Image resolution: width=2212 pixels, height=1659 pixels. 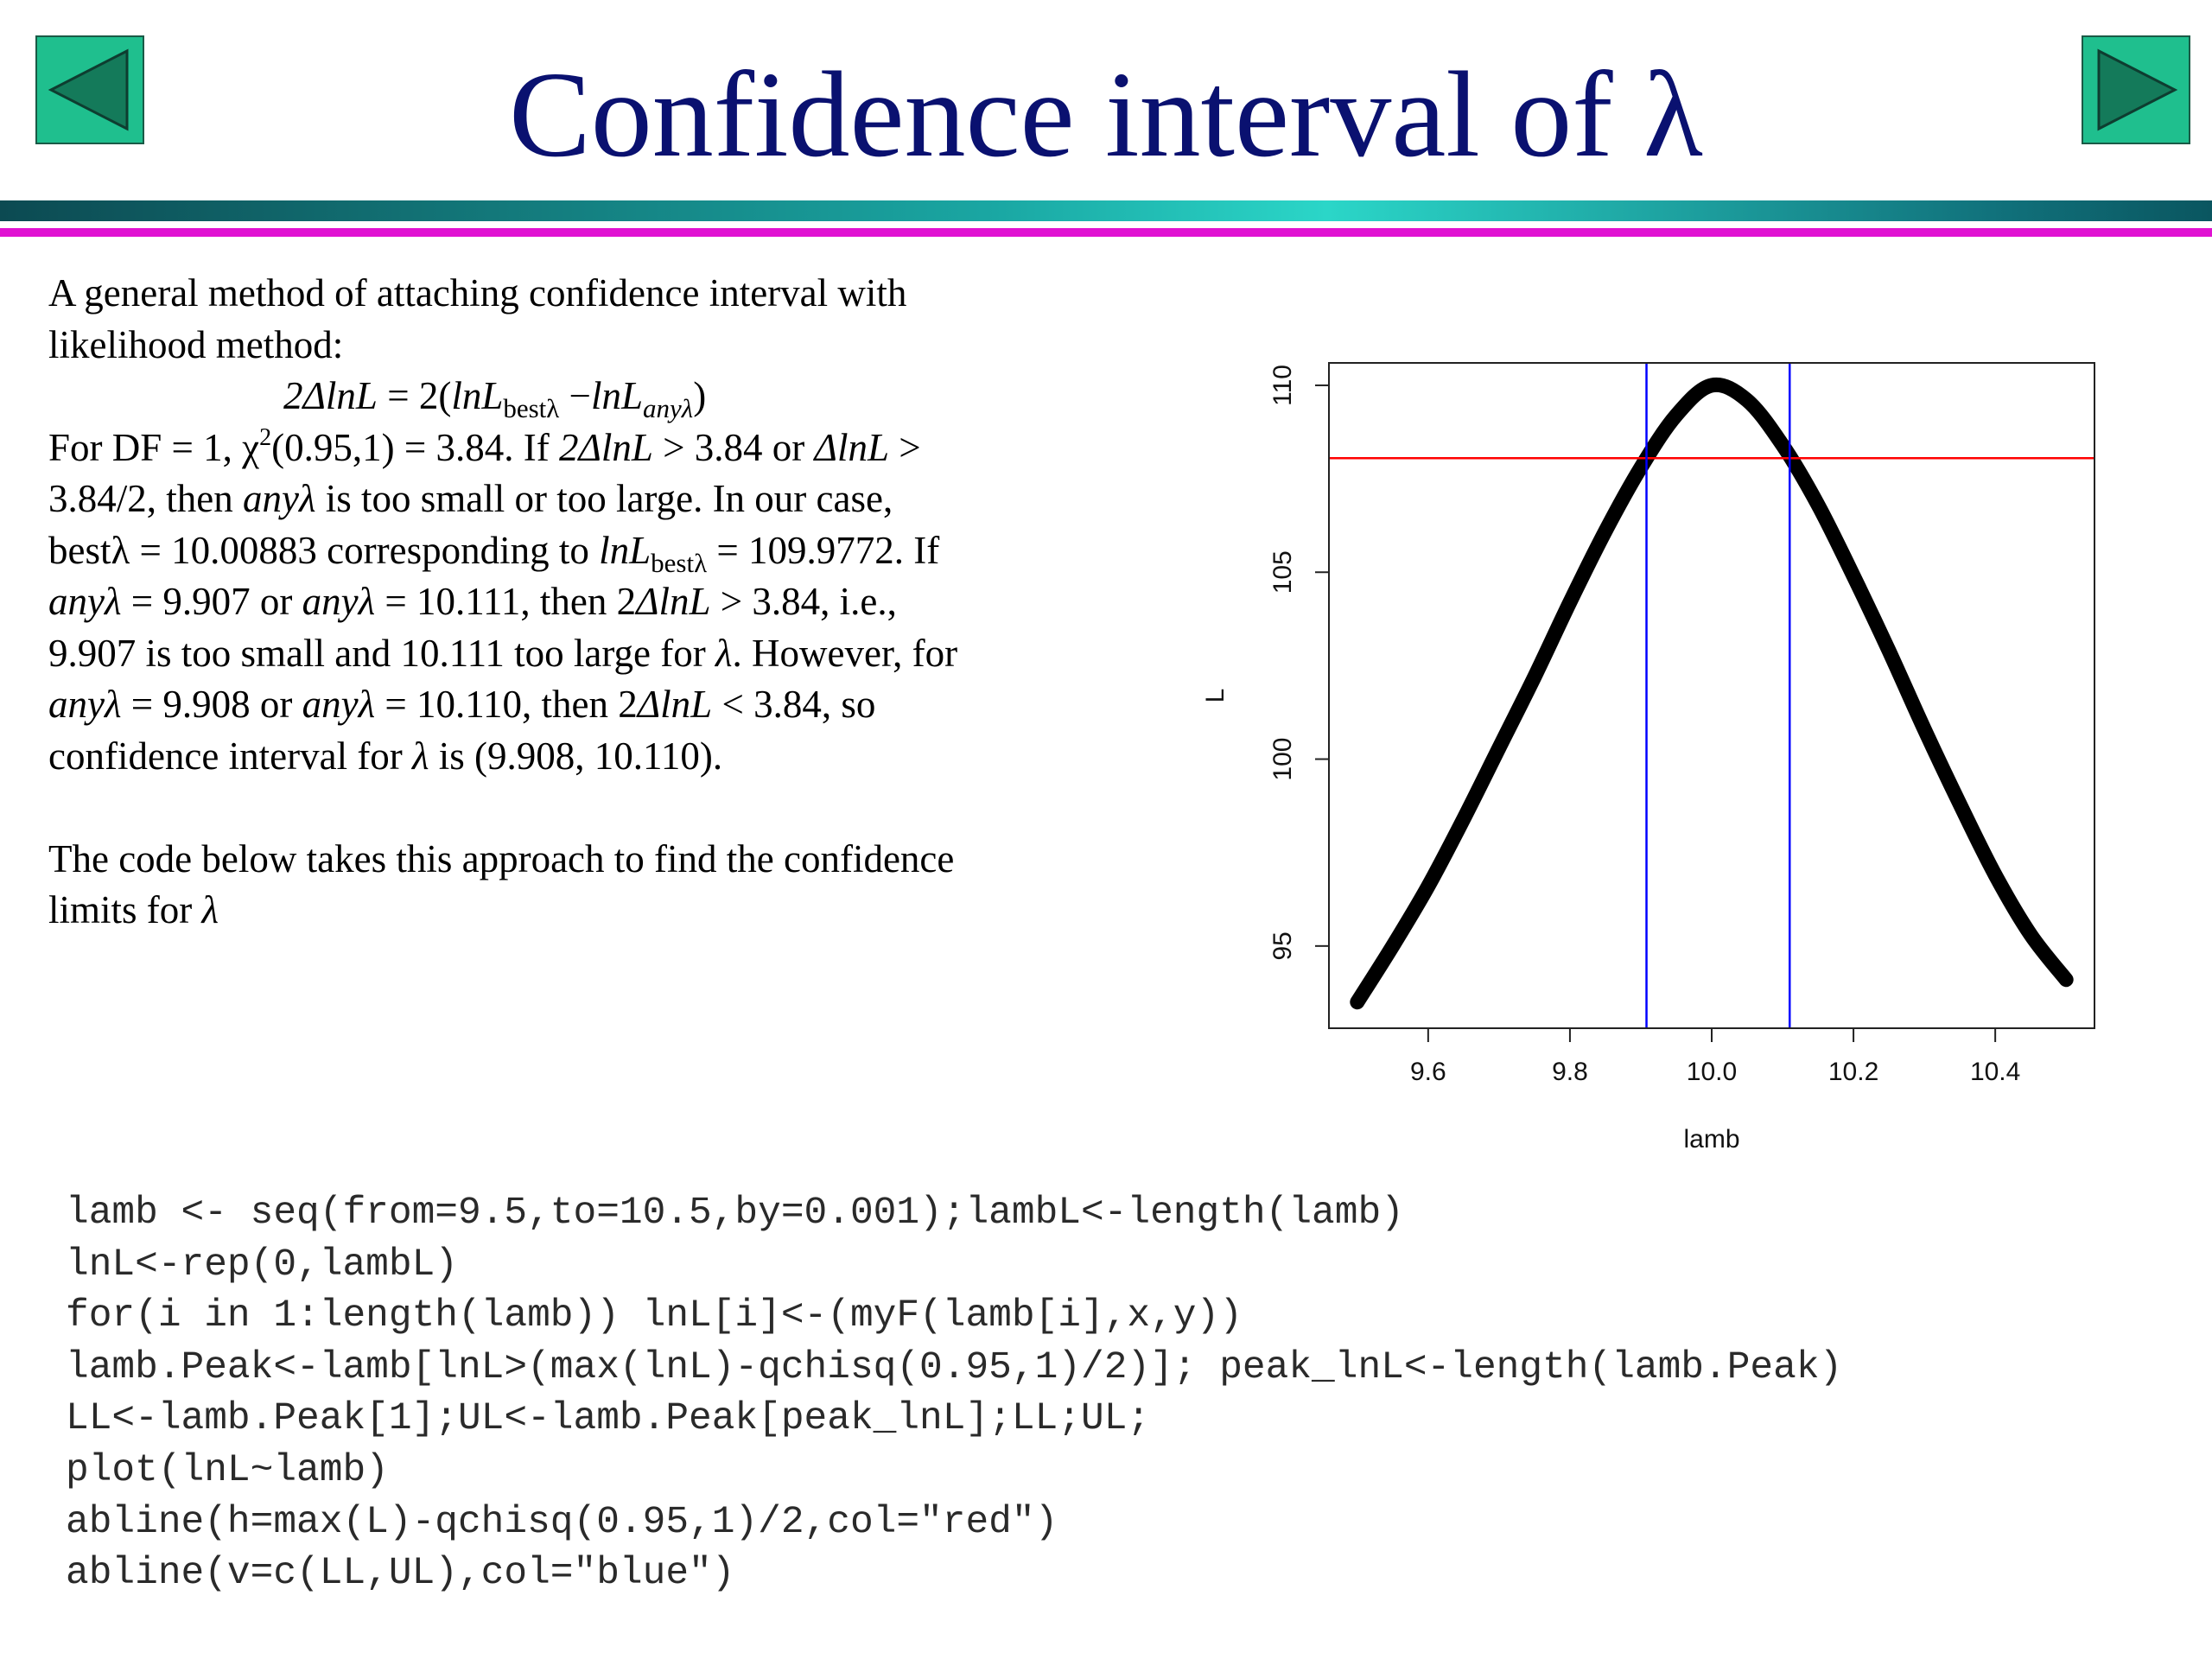 What do you see at coordinates (1711, 1139) in the screenshot?
I see `x-axis-label: lamb` at bounding box center [1711, 1139].